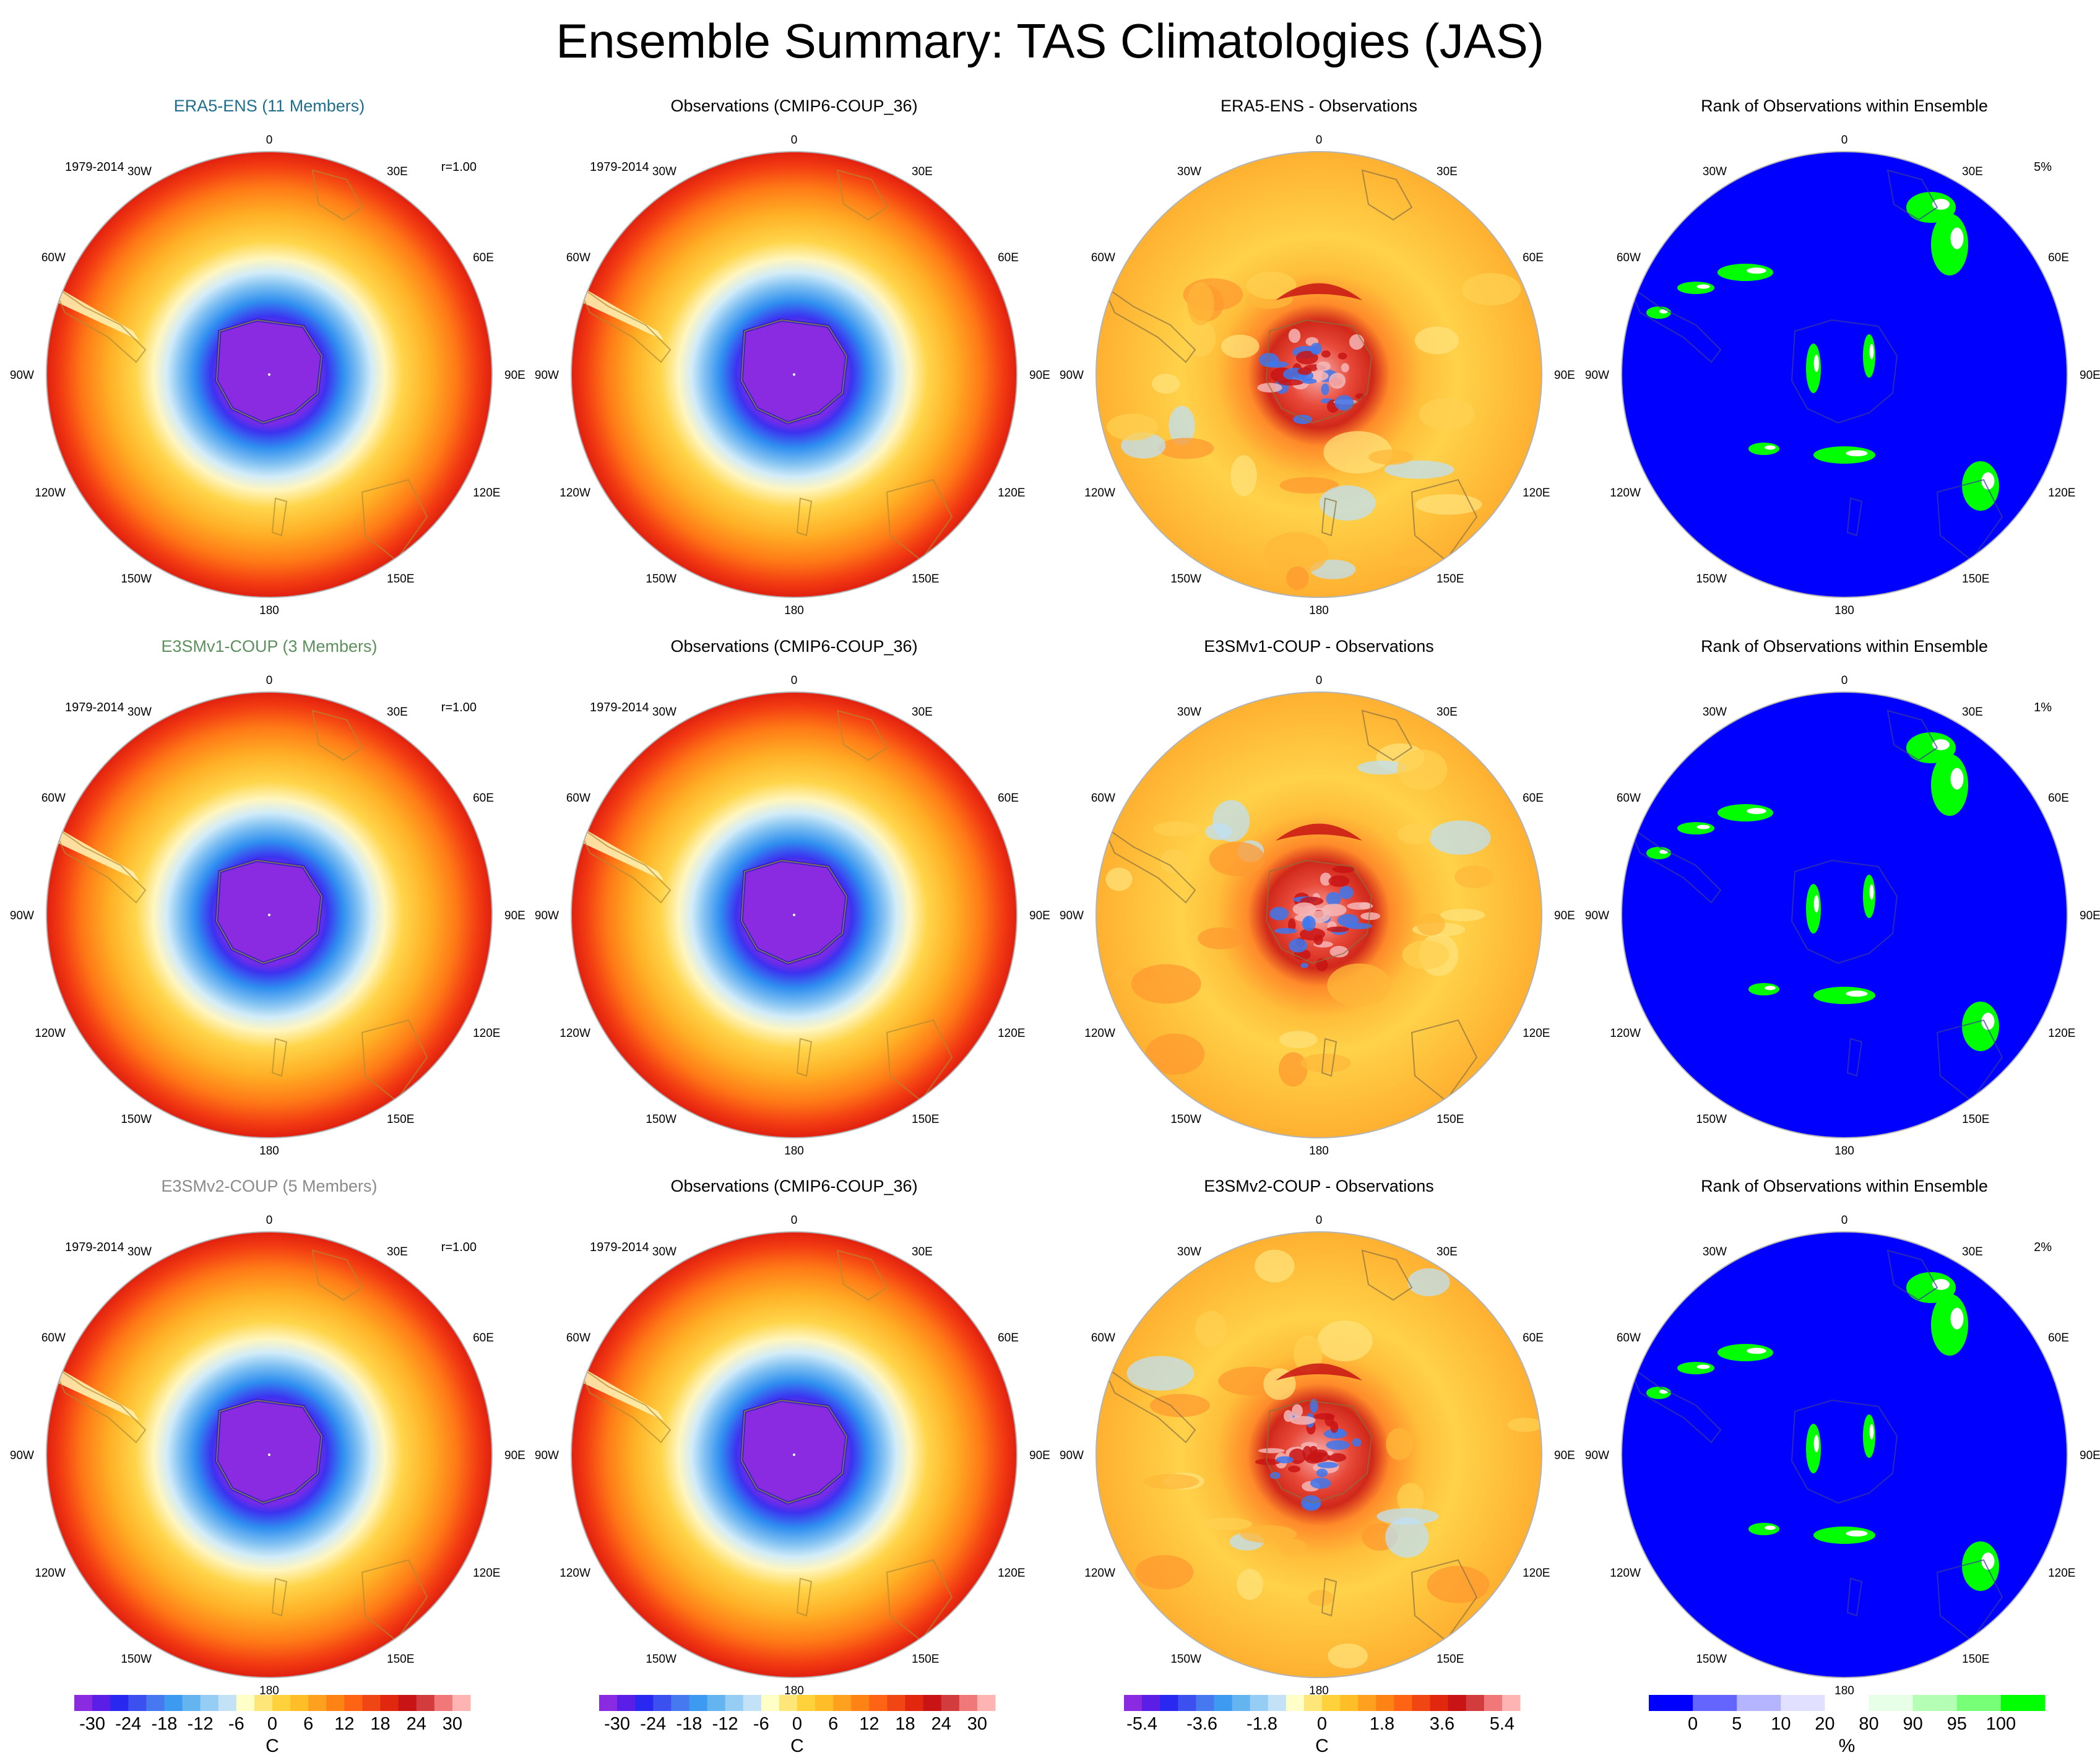  What do you see at coordinates (1781, 1724) in the screenshot?
I see `colorbar-tick-label: 10` at bounding box center [1781, 1724].